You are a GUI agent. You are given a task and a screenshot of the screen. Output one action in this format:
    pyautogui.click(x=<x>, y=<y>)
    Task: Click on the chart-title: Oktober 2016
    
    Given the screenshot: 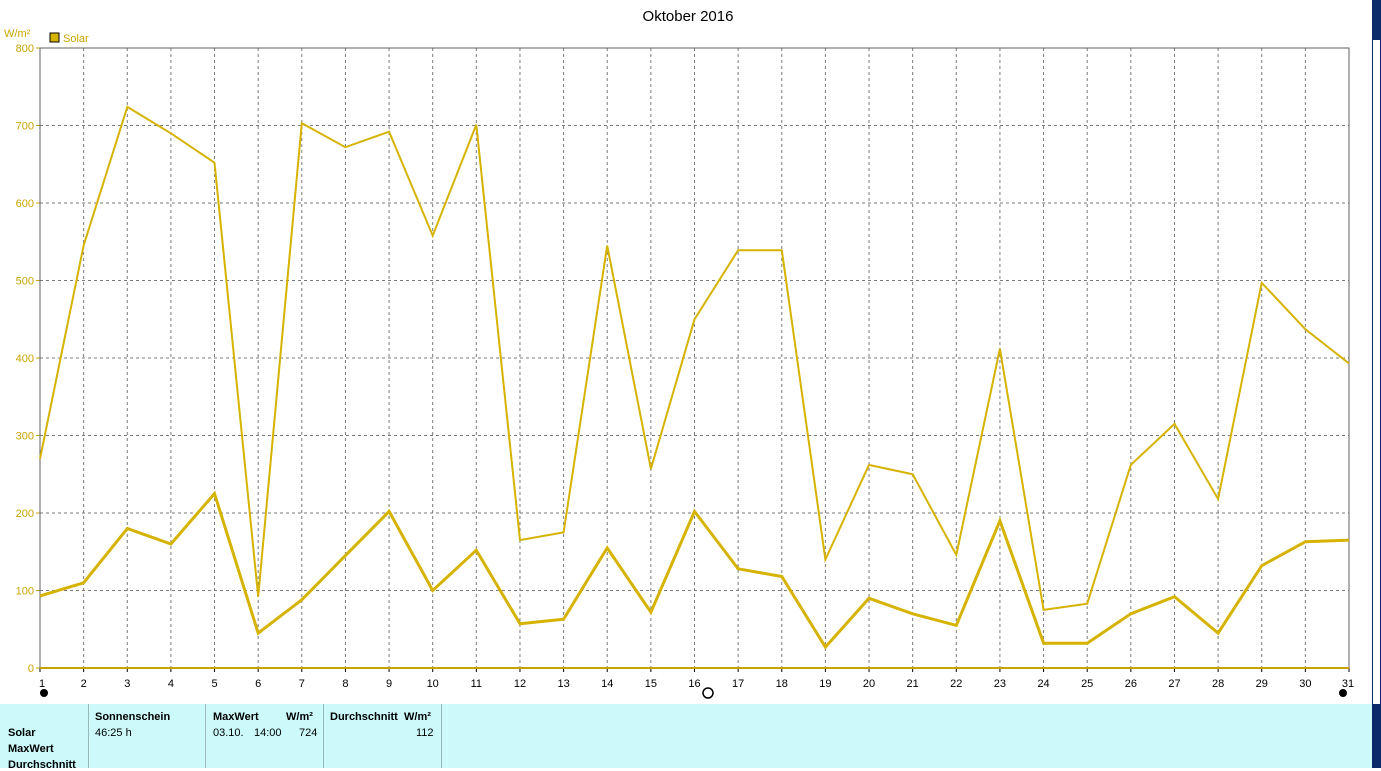 What is the action you would take?
    pyautogui.click(x=688, y=16)
    